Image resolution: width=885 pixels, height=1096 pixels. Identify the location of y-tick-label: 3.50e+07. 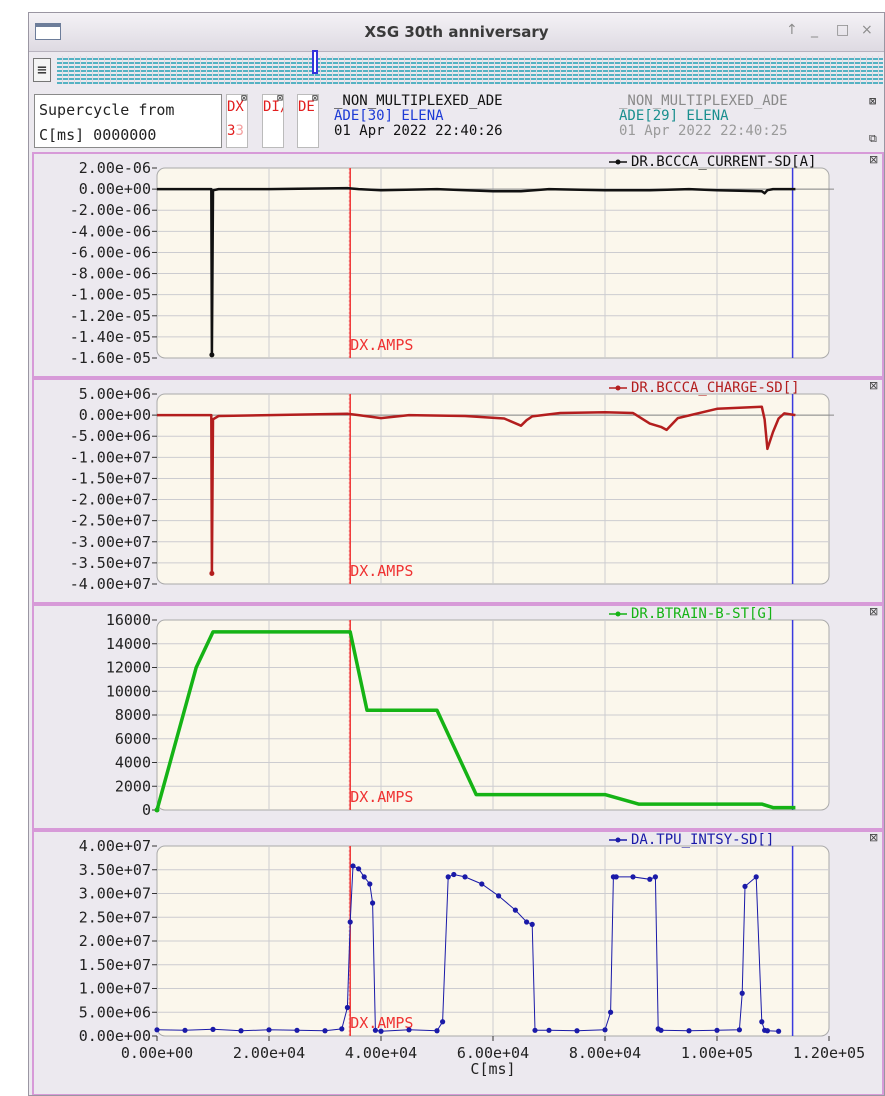
(115, 870).